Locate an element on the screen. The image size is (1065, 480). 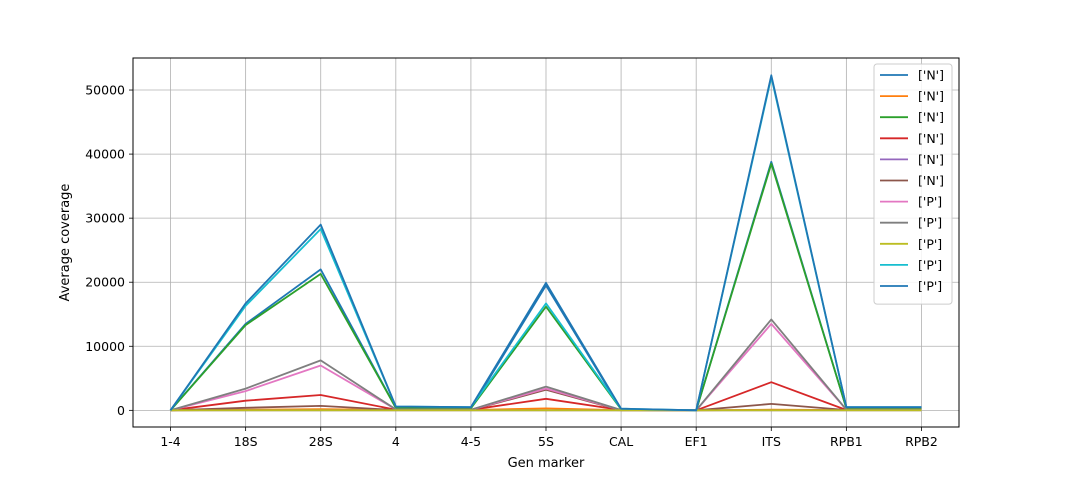
x-axis-ticks: 1-4 18S 28S 4 4-5 5S CAL EF1 ITS RPB1 RPB2 is located at coordinates (549, 438).